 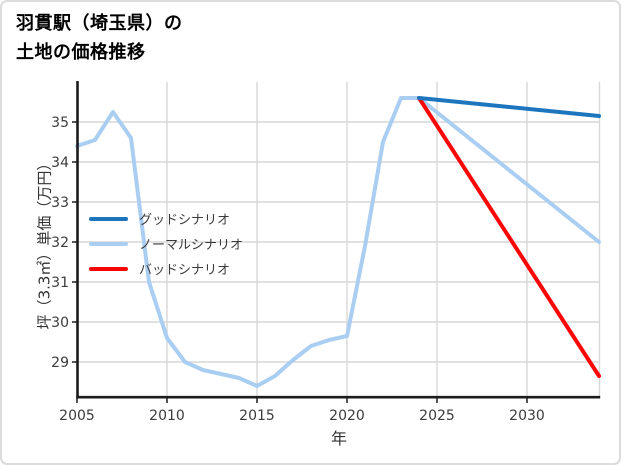 I want to click on legend-item-bad-scenario: バッドシナリオ, so click(x=166, y=268).